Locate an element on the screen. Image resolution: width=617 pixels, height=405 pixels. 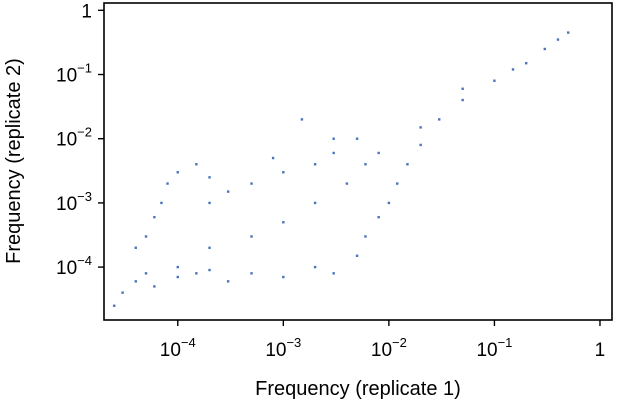
y-tick-label: 10⁻¹ is located at coordinates (74, 74).